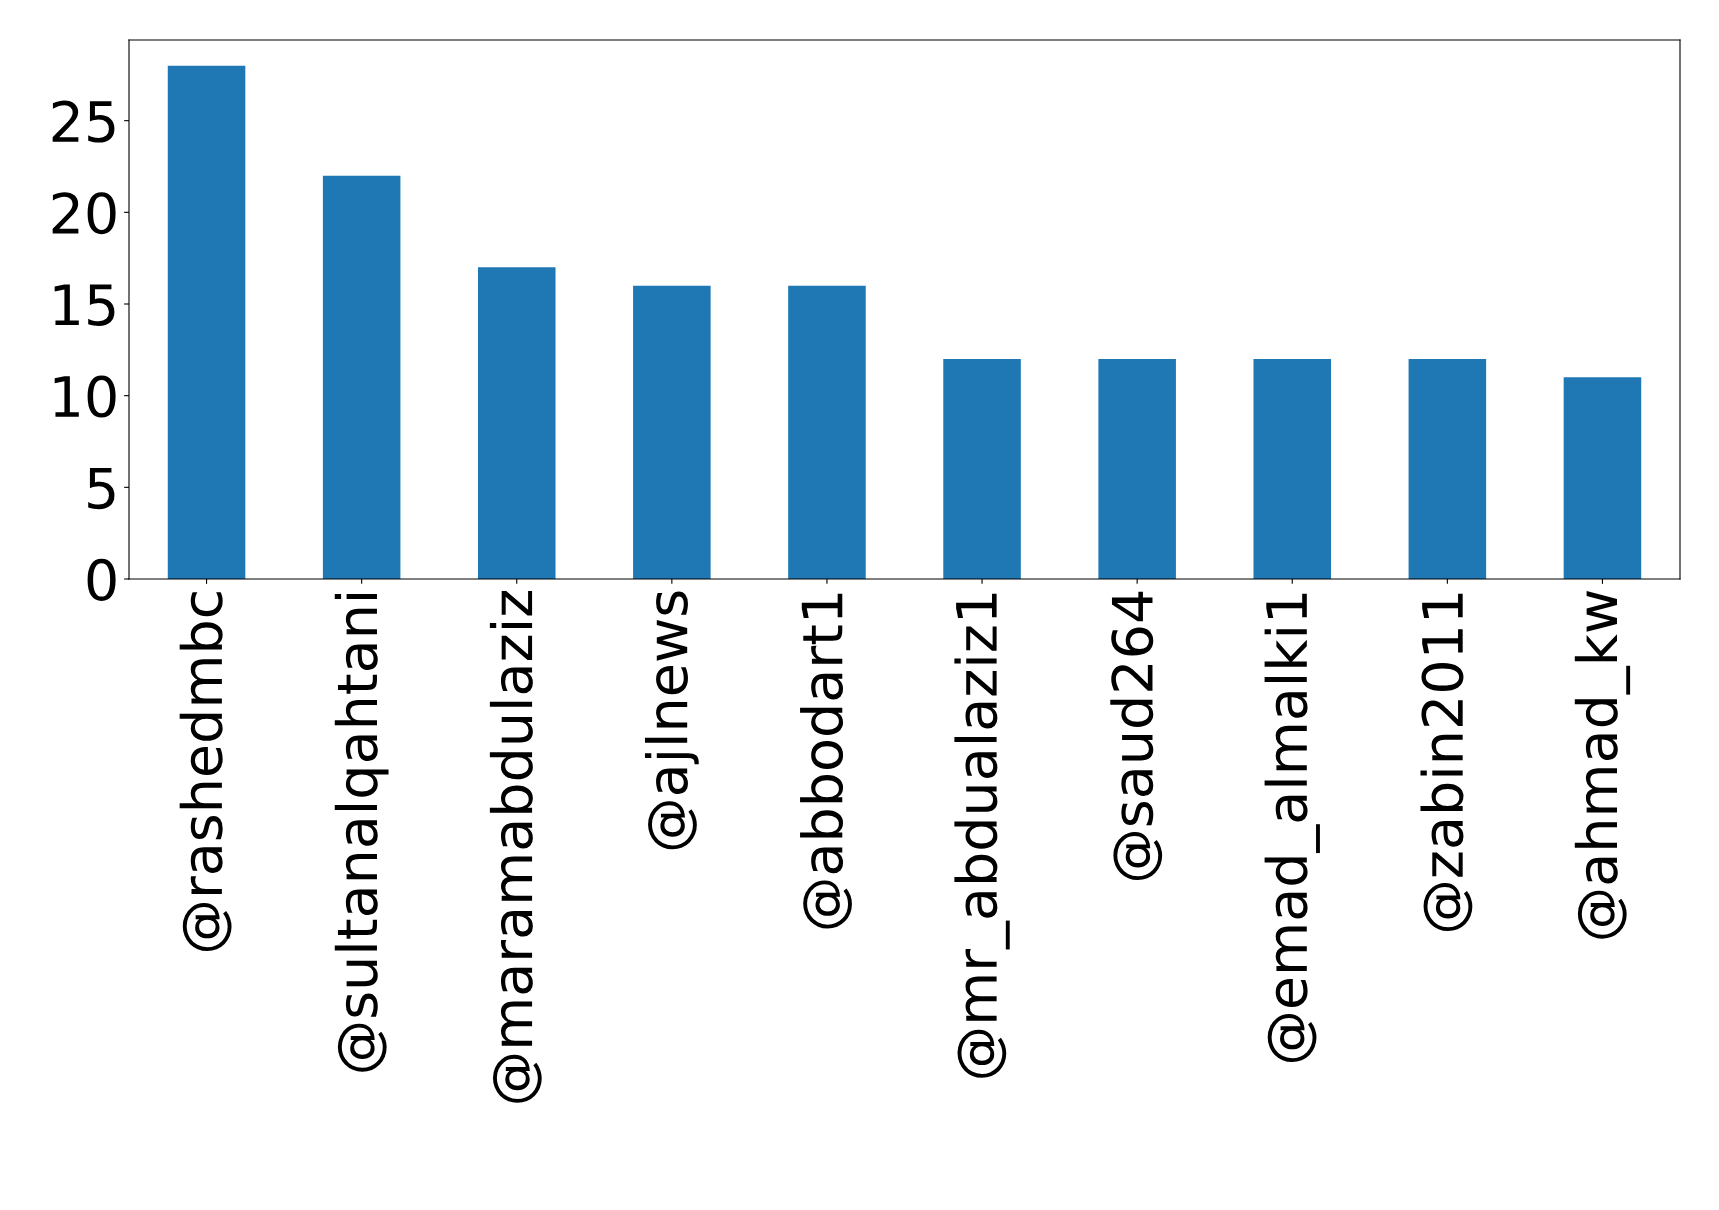 Image resolution: width=1719 pixels, height=1210 pixels. What do you see at coordinates (83, 121) in the screenshot?
I see `y-tick-label: 25` at bounding box center [83, 121].